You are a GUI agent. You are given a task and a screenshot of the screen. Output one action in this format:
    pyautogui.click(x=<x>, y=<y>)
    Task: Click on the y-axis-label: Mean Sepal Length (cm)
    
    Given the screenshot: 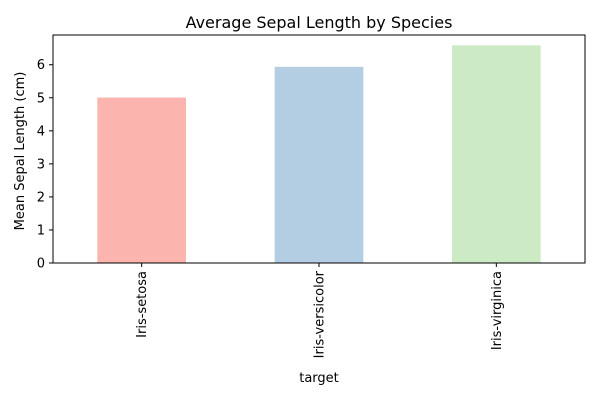 What is the action you would take?
    pyautogui.click(x=20, y=151)
    